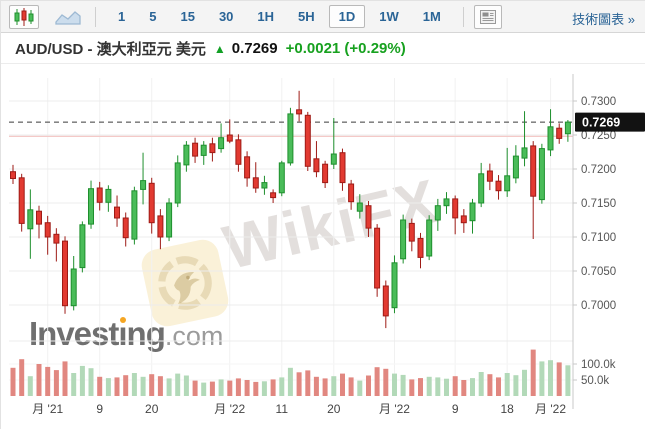 The height and width of the screenshot is (429, 645). I want to click on timeframe-30-button: 30, so click(226, 16).